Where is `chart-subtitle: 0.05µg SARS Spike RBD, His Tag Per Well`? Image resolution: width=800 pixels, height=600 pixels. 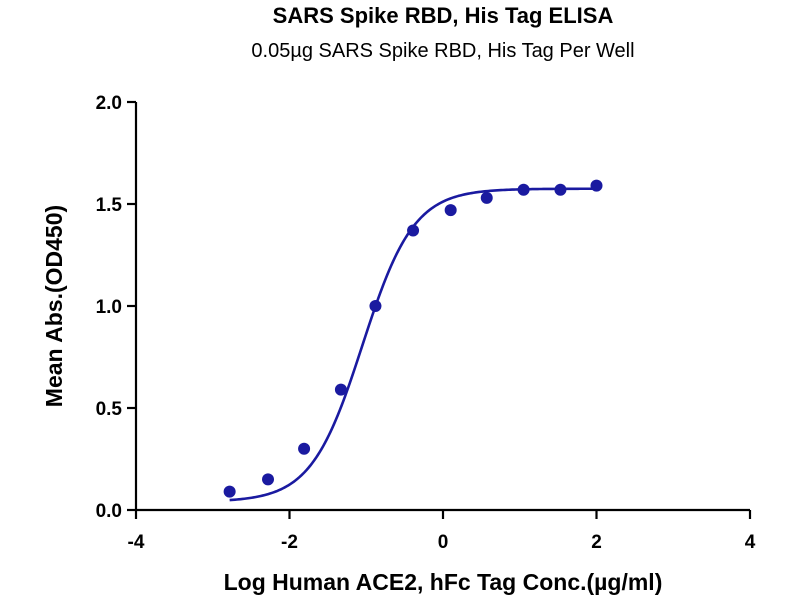 chart-subtitle: 0.05µg SARS Spike RBD, His Tag Per Well is located at coordinates (442, 51).